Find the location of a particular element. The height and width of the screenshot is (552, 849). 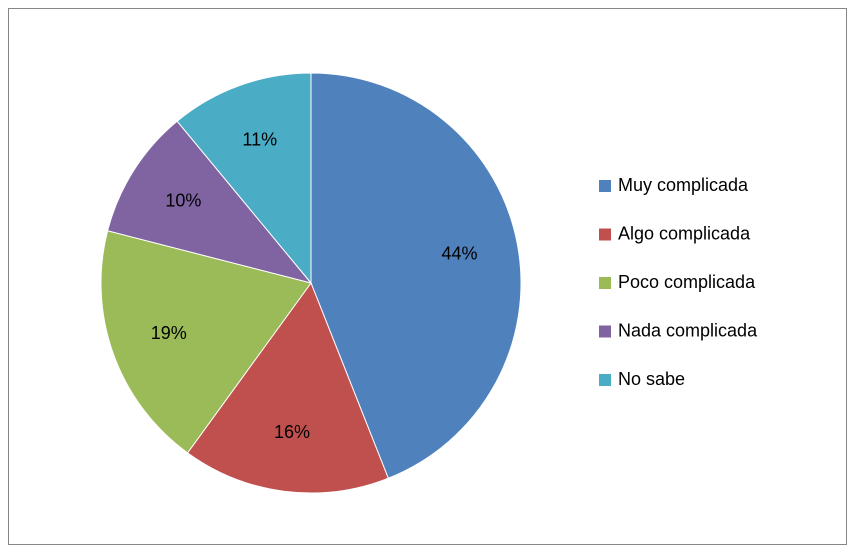

legend-label: Muy complicada is located at coordinates (683, 185).